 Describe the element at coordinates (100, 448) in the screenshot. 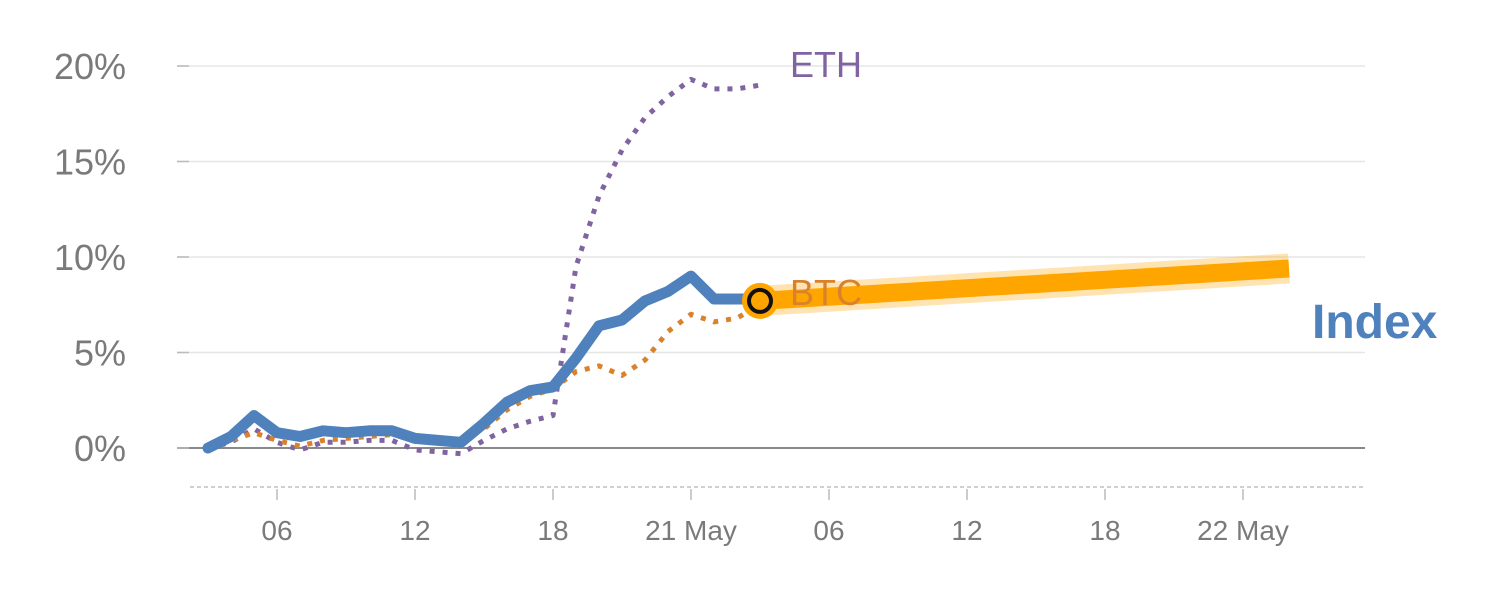

I see `y-tick-label: 0%` at that location.